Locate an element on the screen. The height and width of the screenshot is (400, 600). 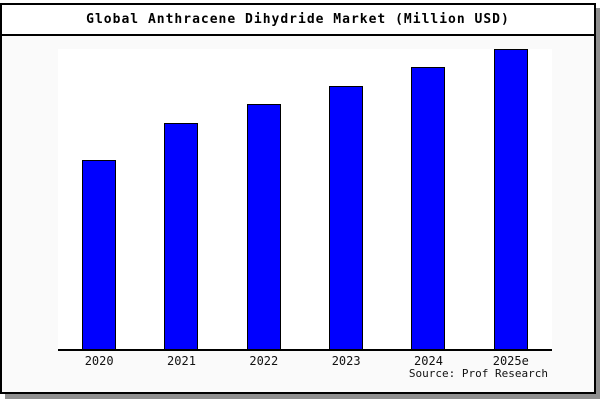
x-tick-2023: 2023 is located at coordinates (346, 361).